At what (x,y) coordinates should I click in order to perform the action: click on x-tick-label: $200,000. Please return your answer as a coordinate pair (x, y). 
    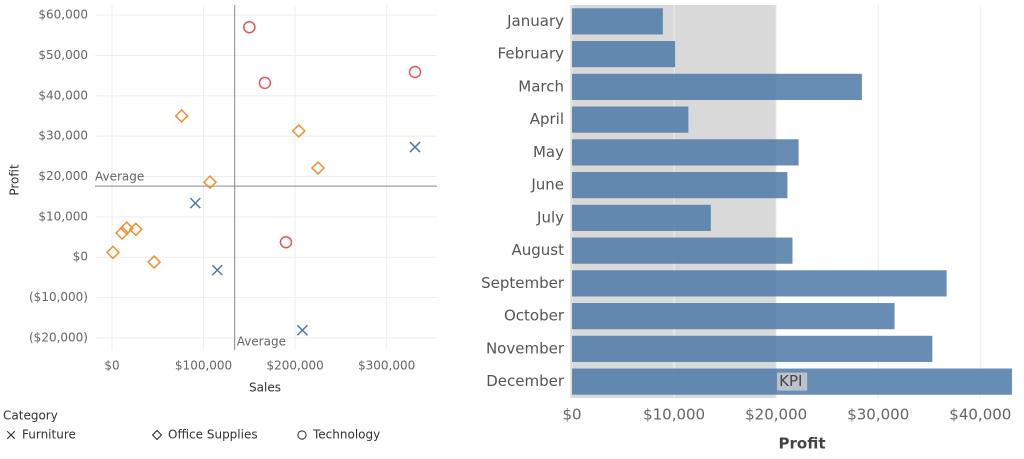
    Looking at the image, I should click on (294, 366).